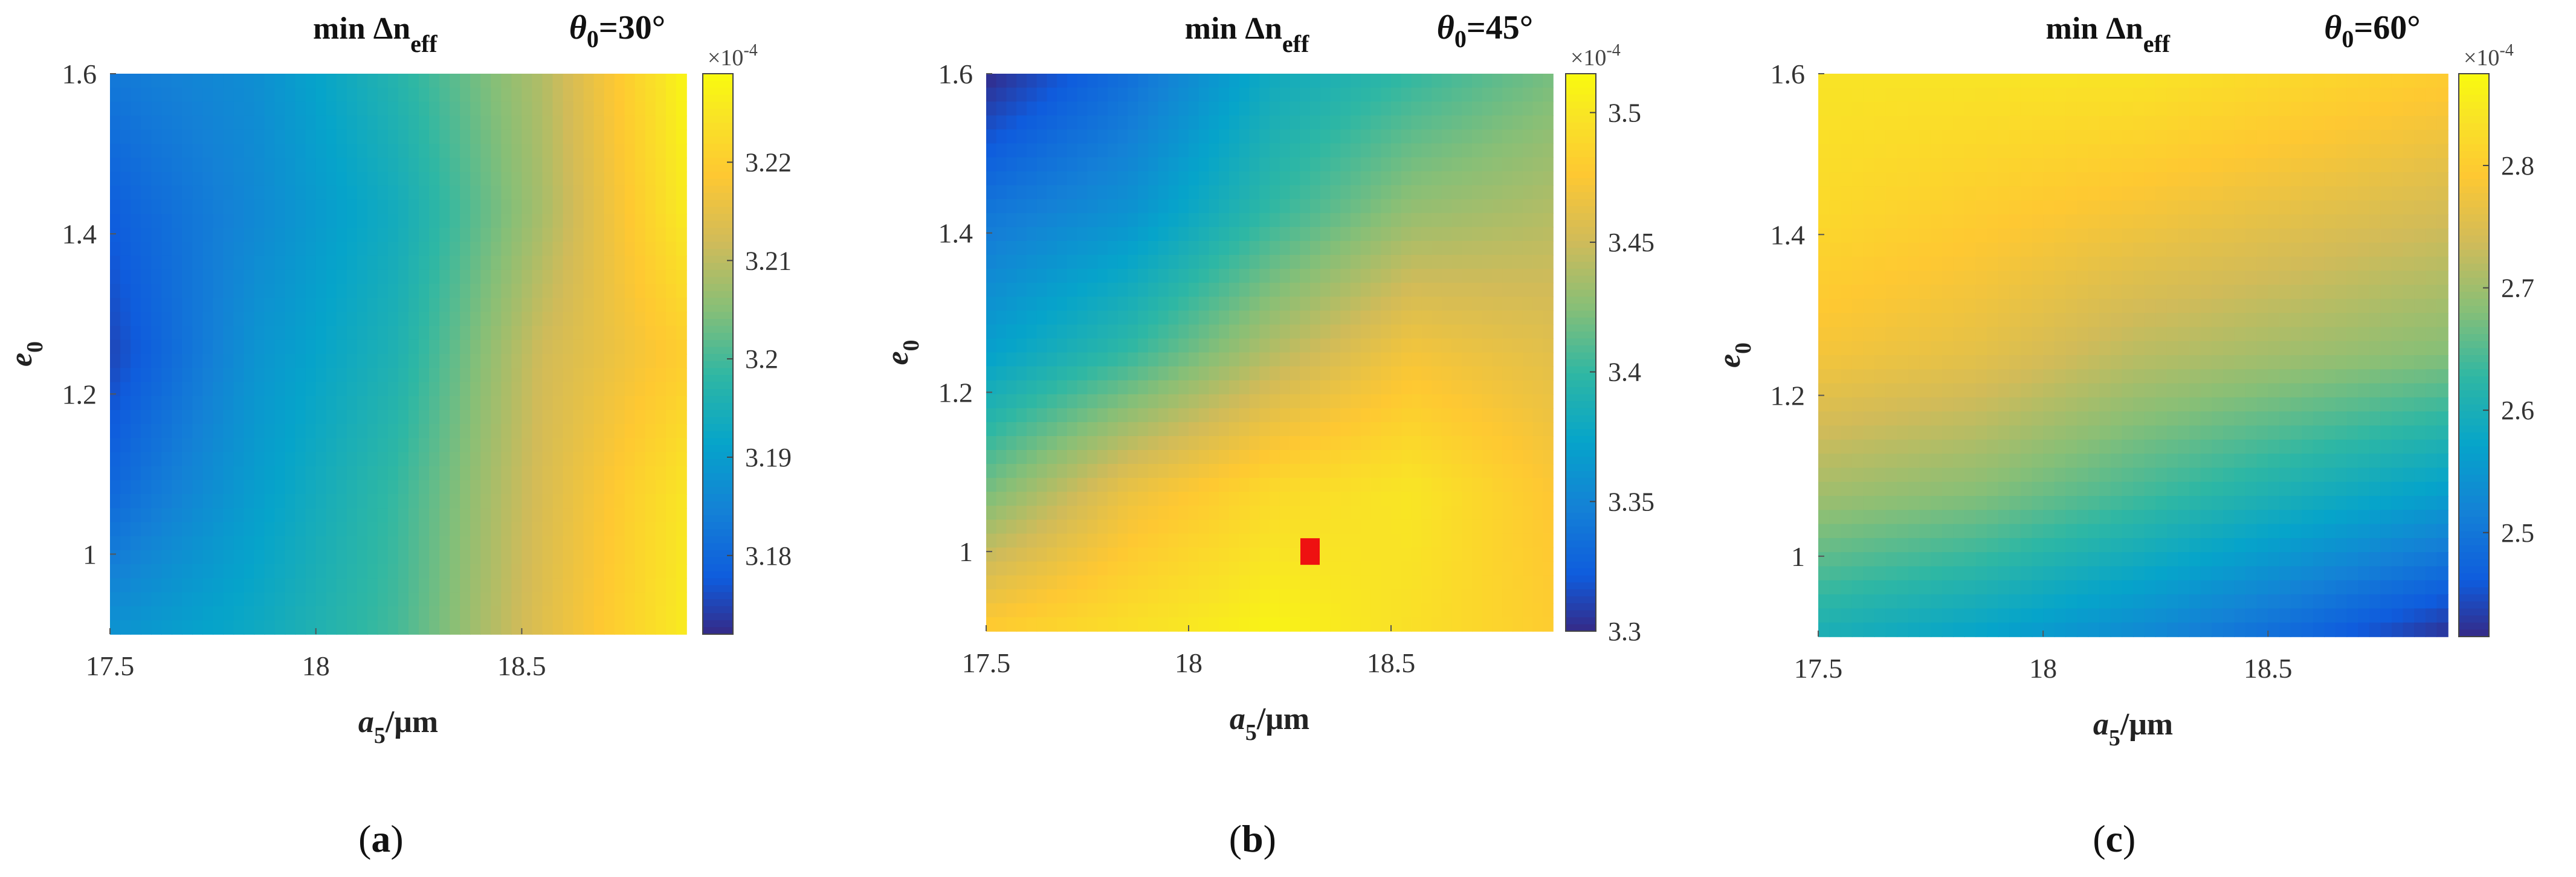 This screenshot has width=2576, height=877. Describe the element at coordinates (733, 56) in the screenshot. I see `colorbar-exponent: ×10⁻⁴` at that location.